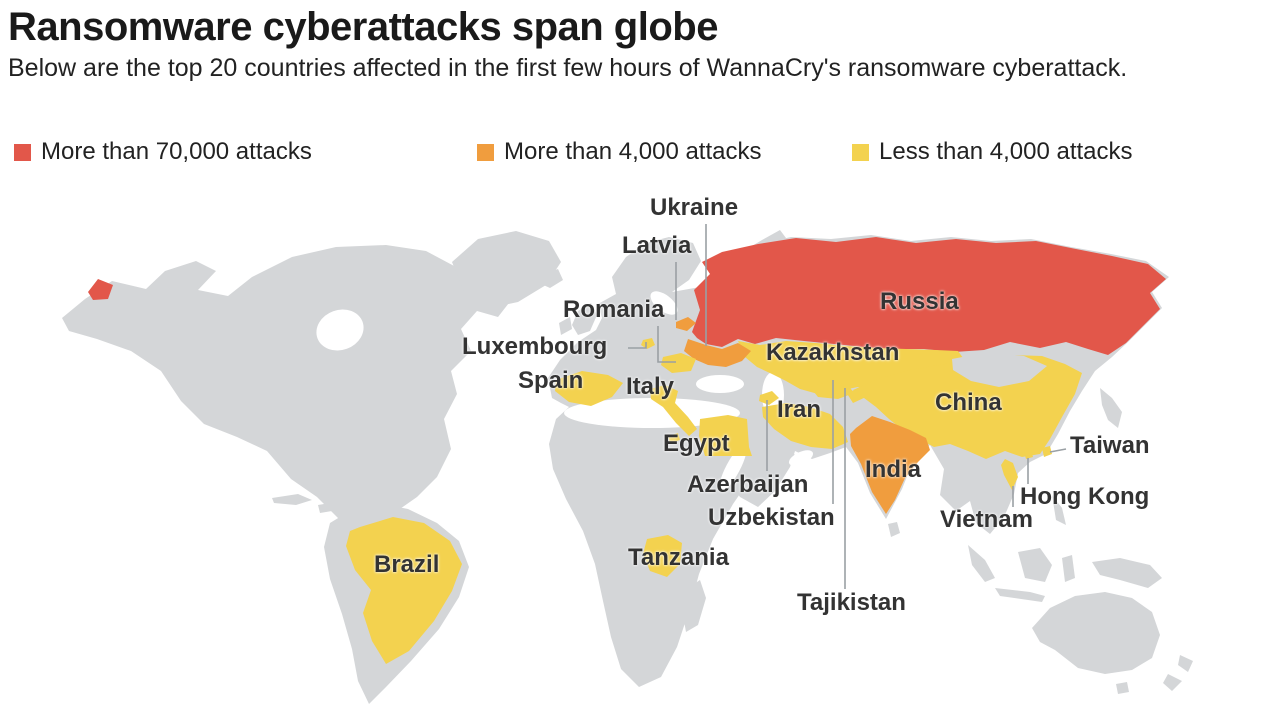 The image size is (1280, 720). I want to click on landmass-ireland, so click(565, 326).